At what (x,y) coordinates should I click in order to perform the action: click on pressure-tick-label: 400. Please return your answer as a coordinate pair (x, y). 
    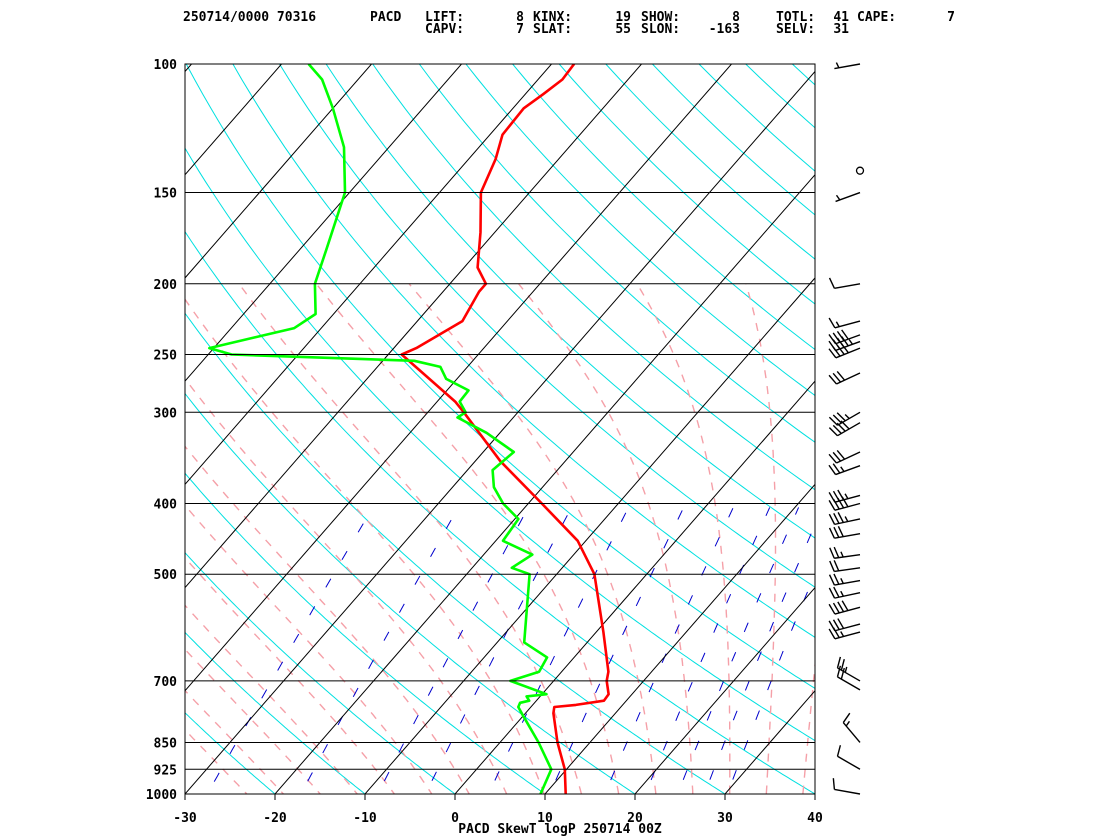
    Looking at the image, I should click on (166, 505).